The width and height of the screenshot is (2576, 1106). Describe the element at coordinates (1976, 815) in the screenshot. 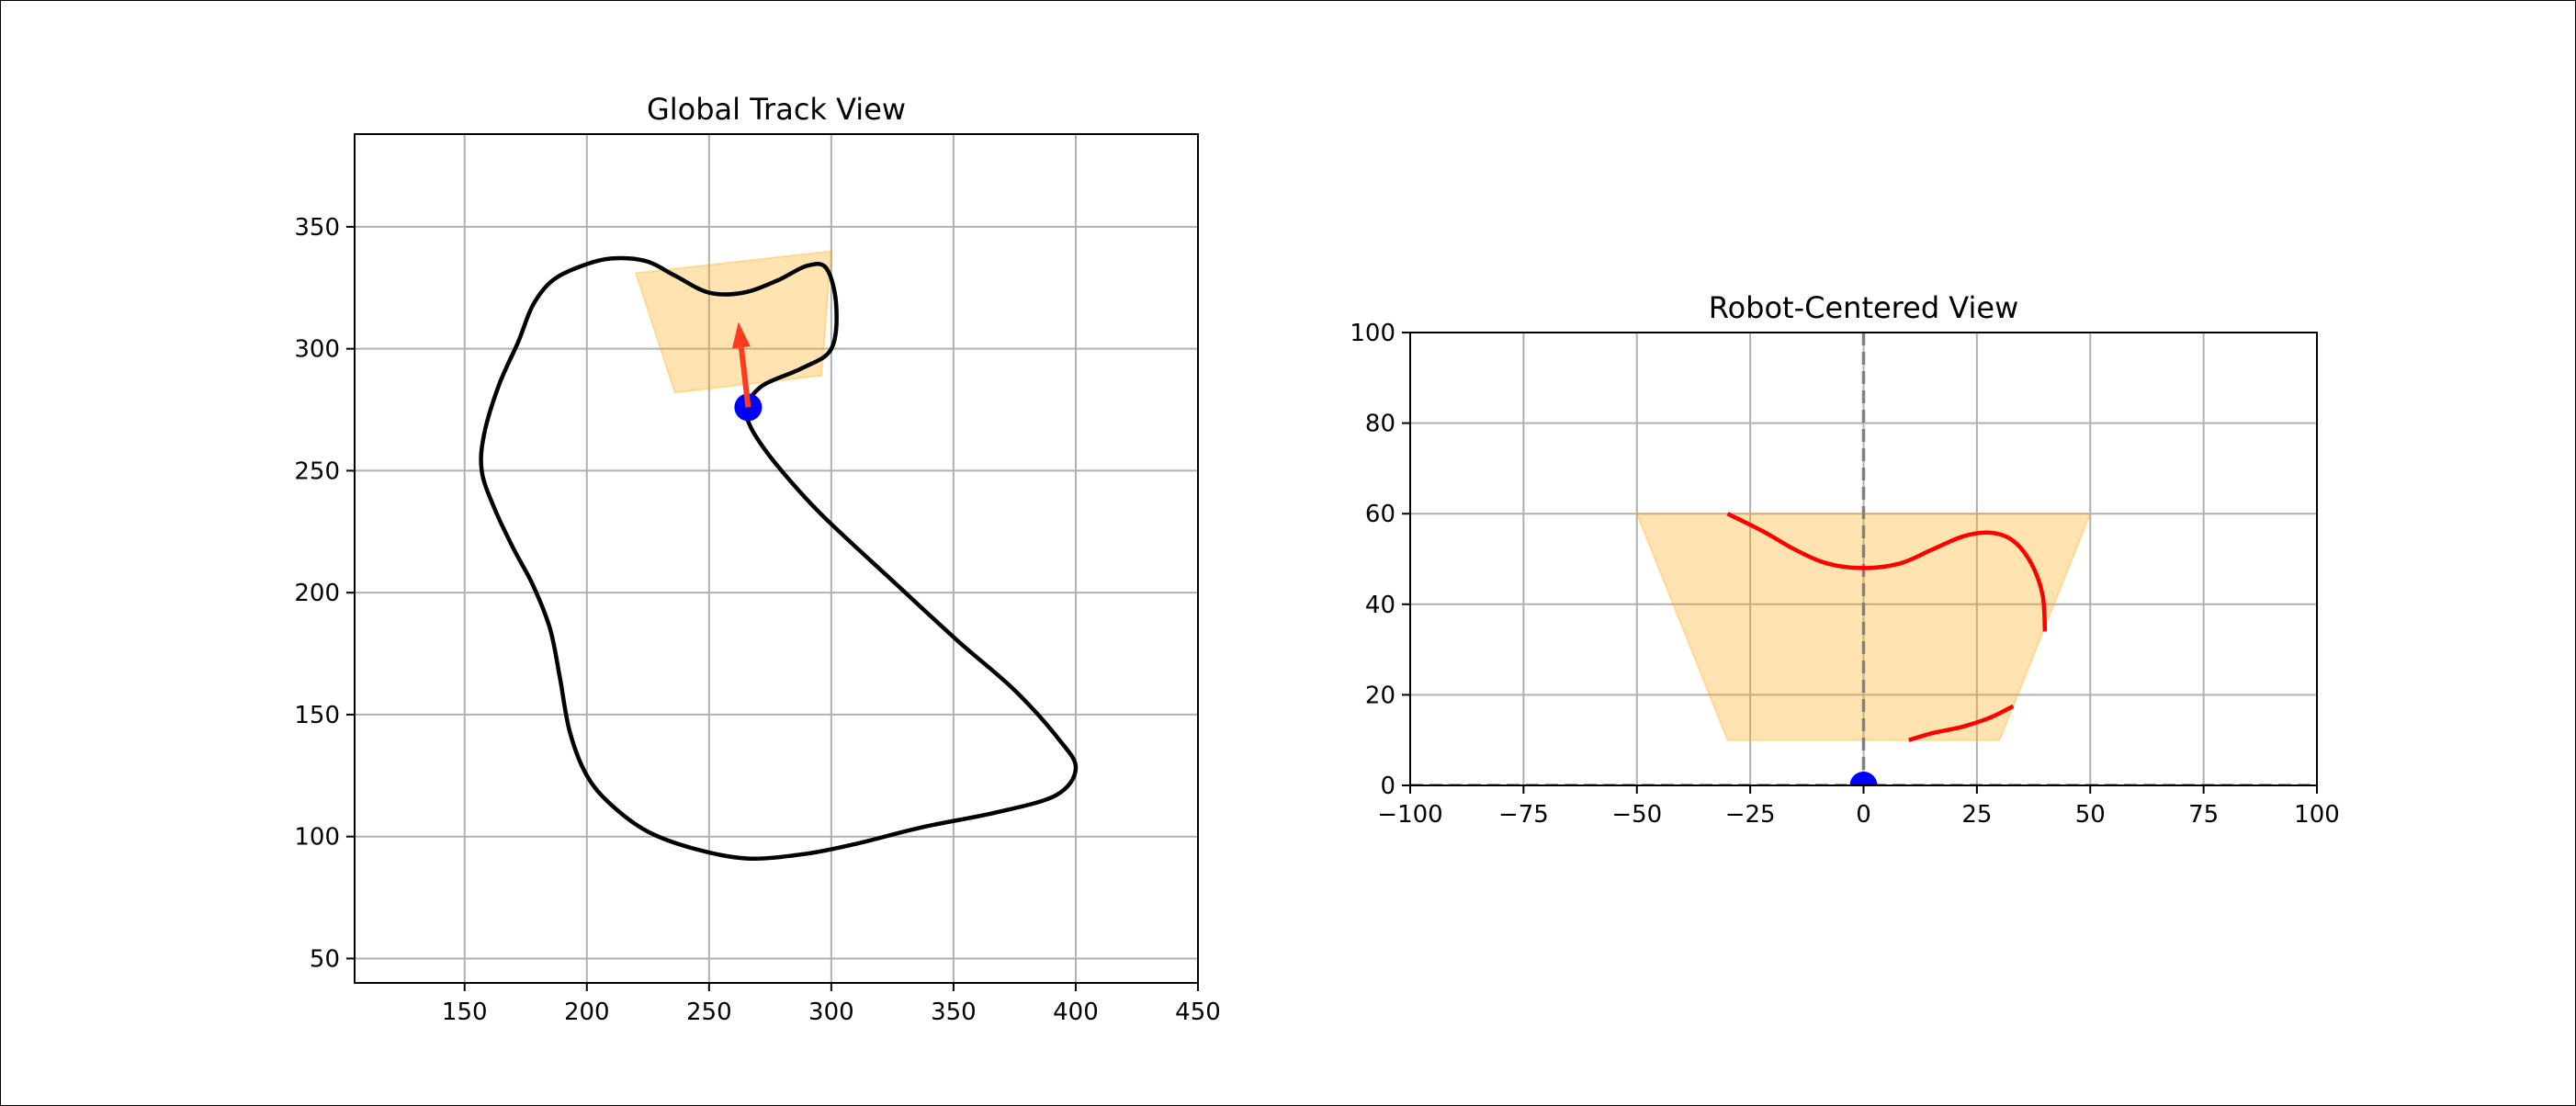

I see `chart2-x-tick-label: 25` at that location.